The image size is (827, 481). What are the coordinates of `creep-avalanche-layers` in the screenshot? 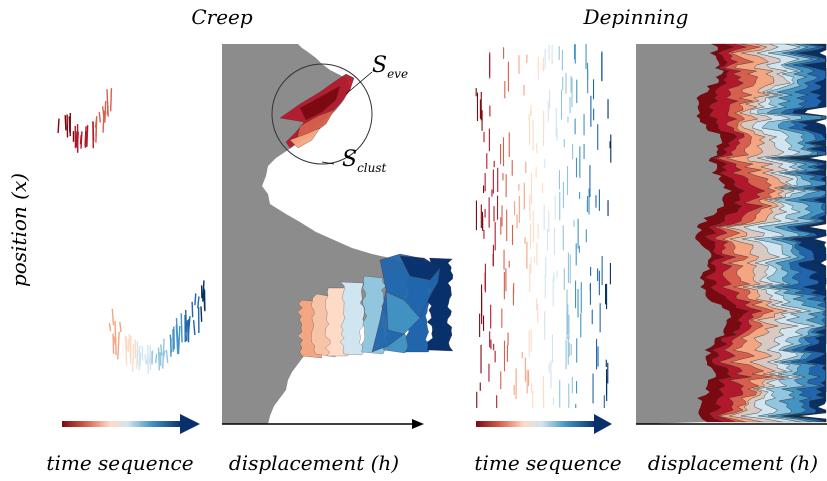 It's located at (366, 216).